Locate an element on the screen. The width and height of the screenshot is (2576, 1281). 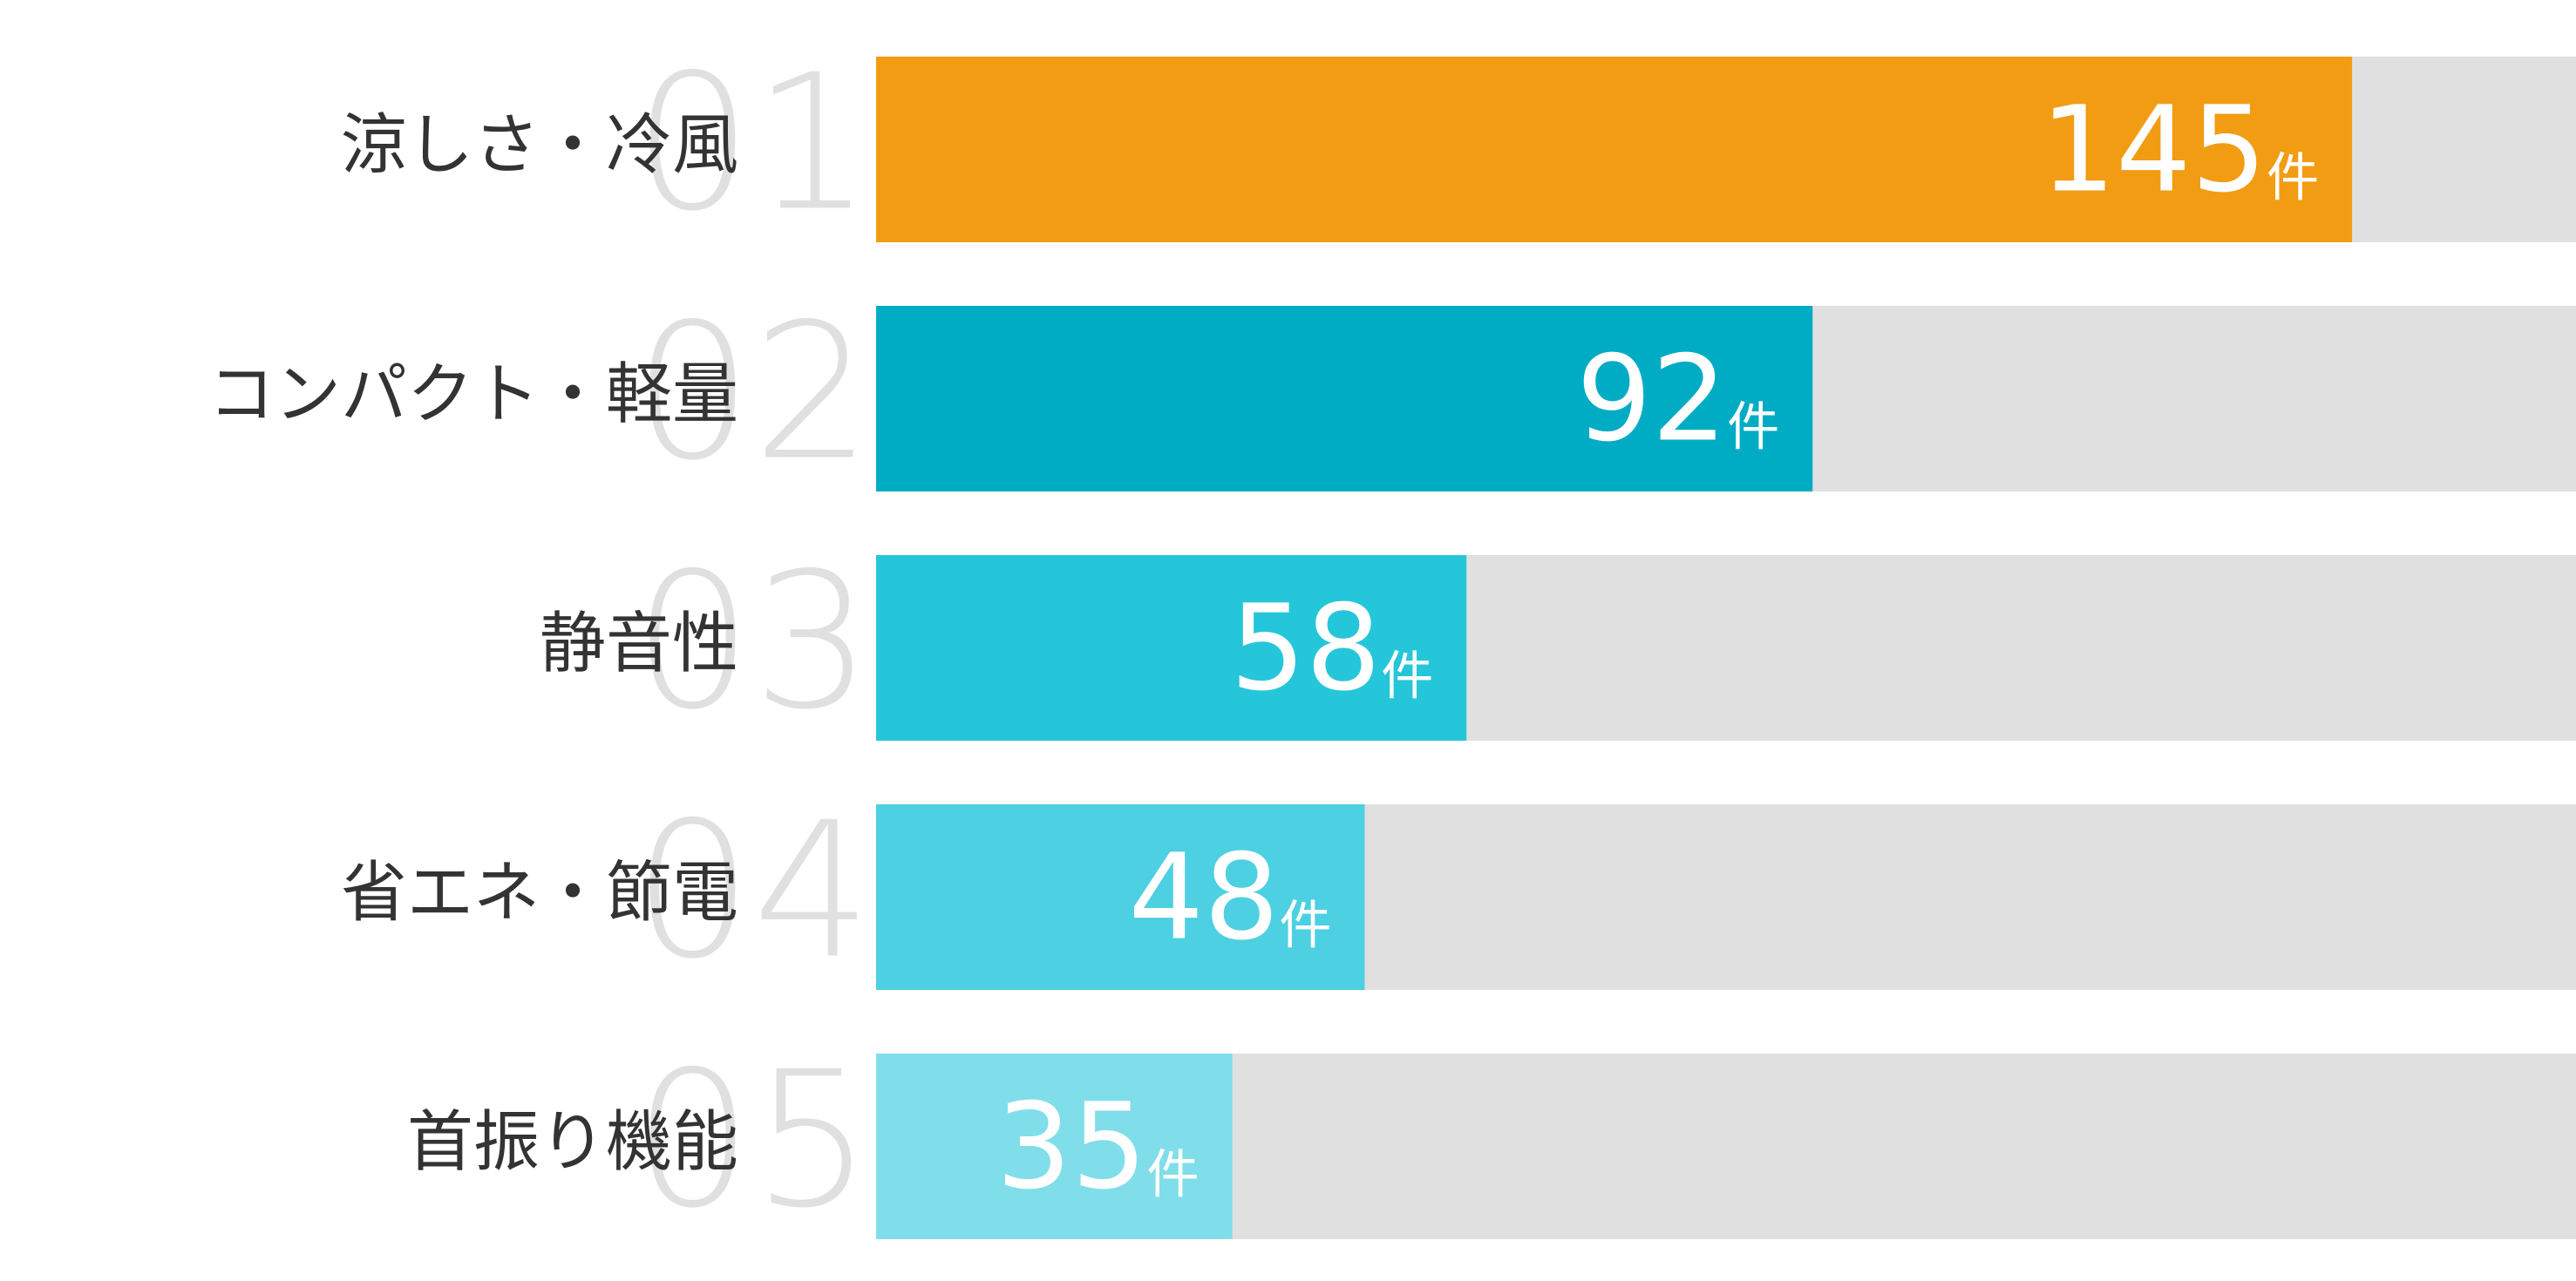
value-number: 48 is located at coordinates (1204, 898).